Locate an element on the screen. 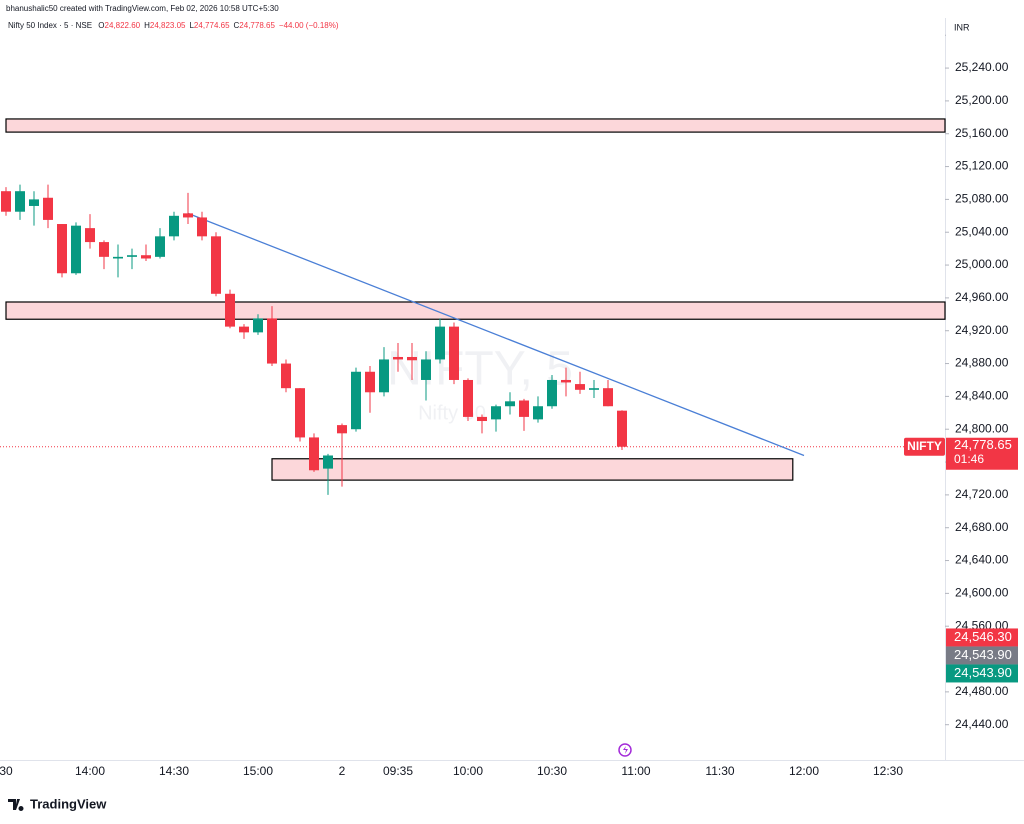  y-tick-label: 24,640.00 is located at coordinates (982, 560).